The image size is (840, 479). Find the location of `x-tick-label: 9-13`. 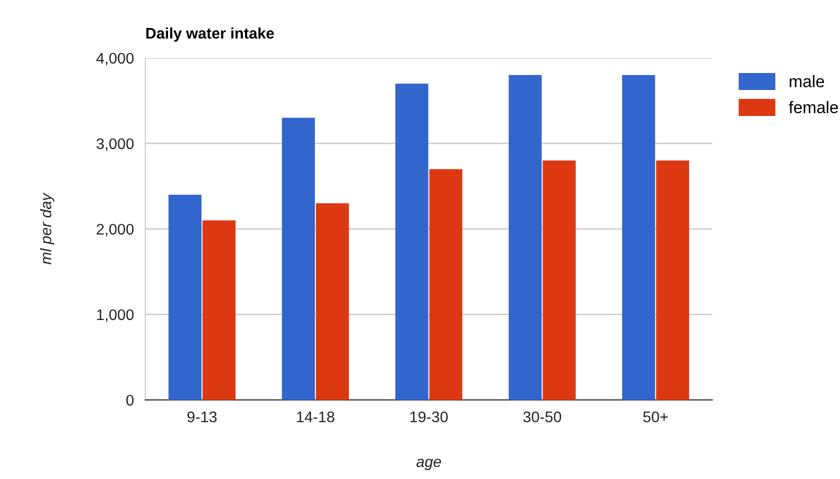

x-tick-label: 9-13 is located at coordinates (202, 416).